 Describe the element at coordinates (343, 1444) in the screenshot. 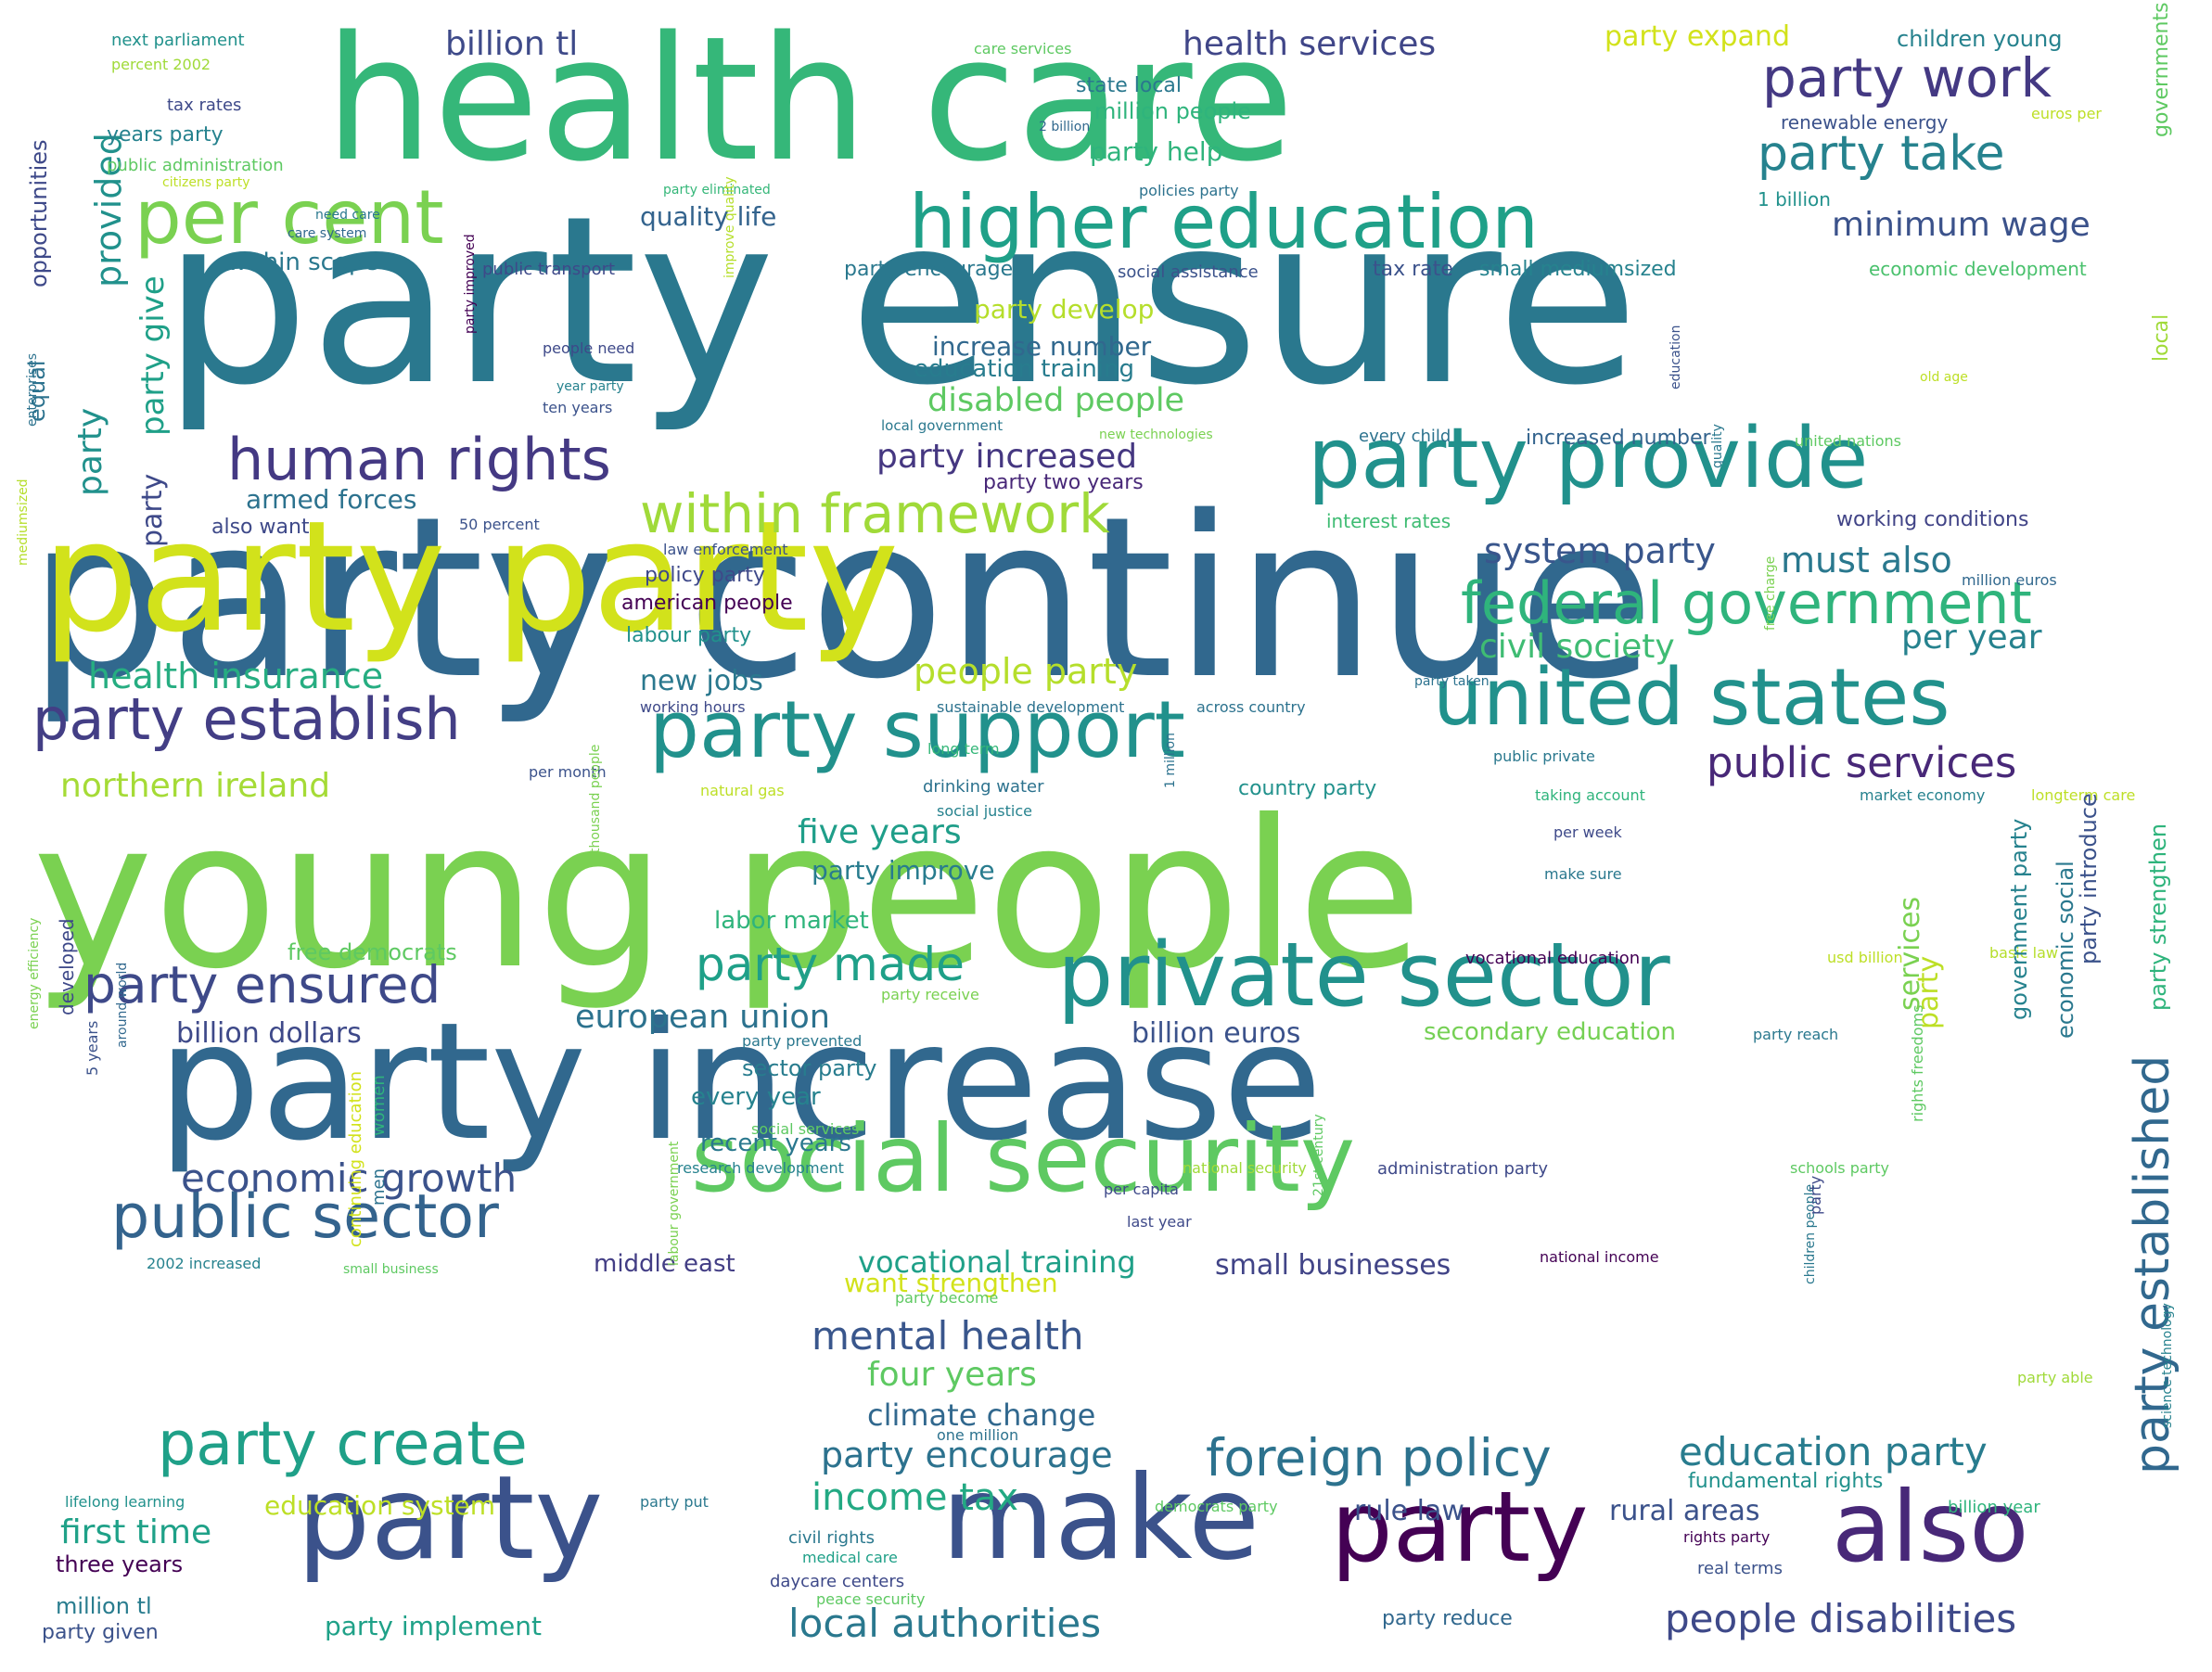

I see `word-cloud-term: party create` at that location.